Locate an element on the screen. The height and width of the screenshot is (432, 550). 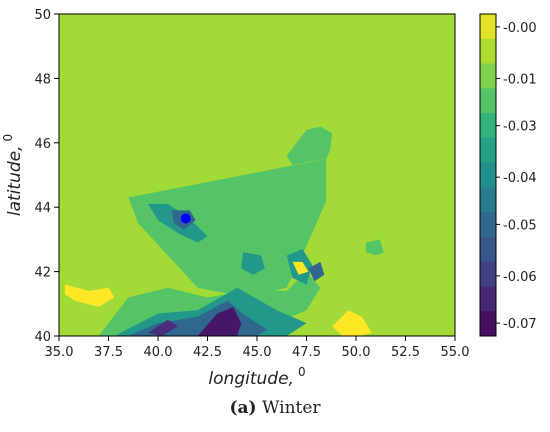
x-tick-label-5: 45.0 is located at coordinates (257, 352).